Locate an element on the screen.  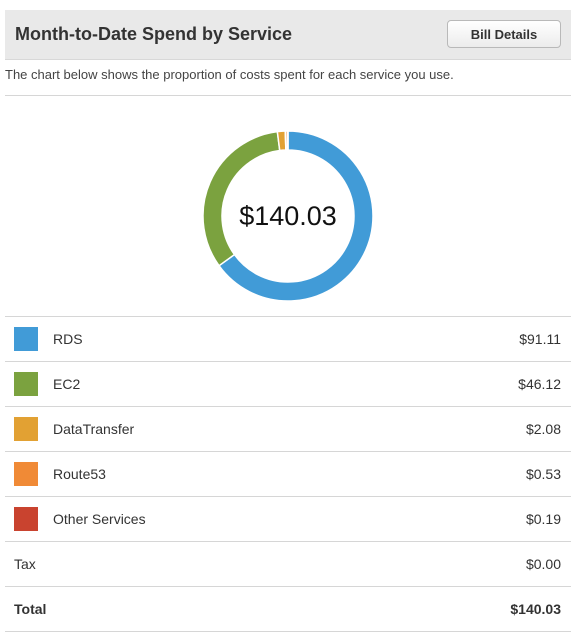
service-name: RDS is located at coordinates (68, 339).